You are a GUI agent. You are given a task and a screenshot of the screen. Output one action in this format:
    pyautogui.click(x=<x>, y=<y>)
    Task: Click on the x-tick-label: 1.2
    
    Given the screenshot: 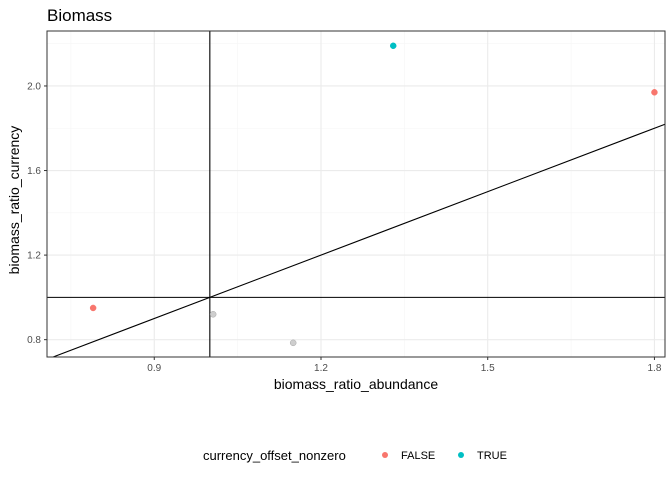 What is the action you would take?
    pyautogui.click(x=321, y=368)
    